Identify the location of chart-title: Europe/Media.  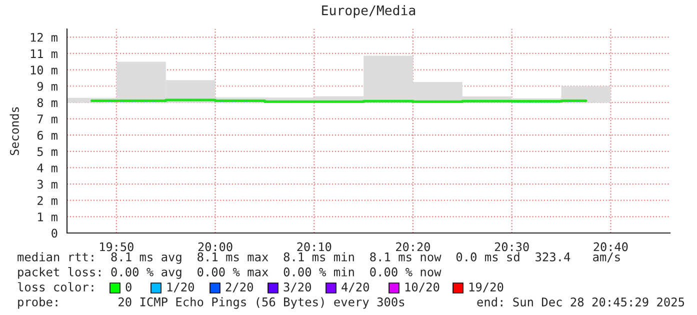
(369, 11).